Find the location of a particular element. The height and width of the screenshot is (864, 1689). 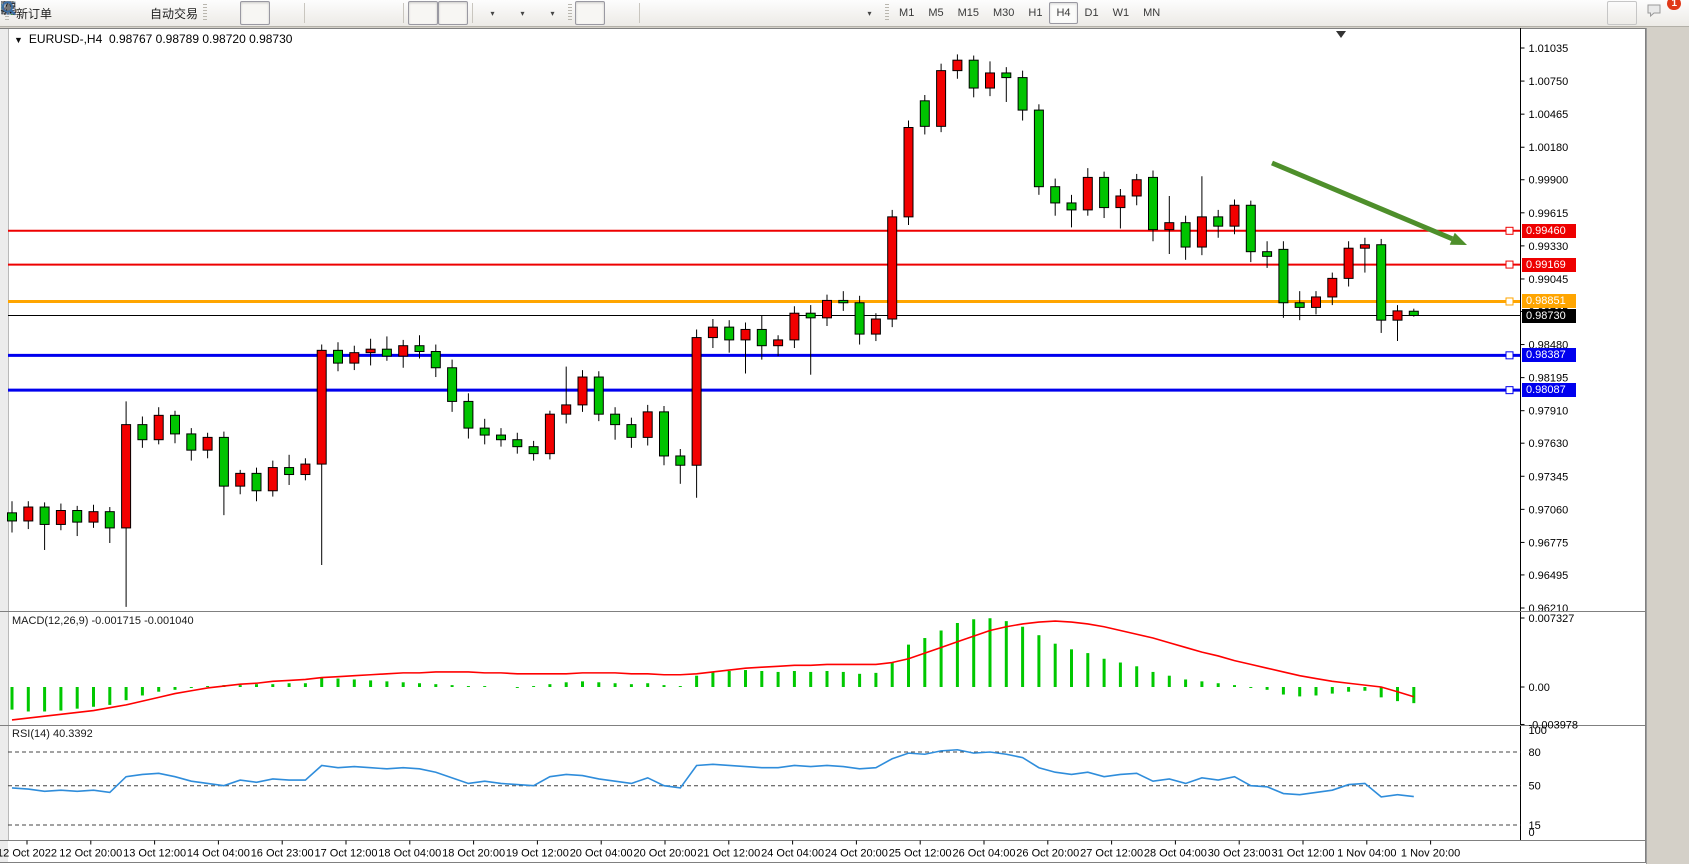

toolbar-indicators-list-button: ▾ is located at coordinates (254, 13).